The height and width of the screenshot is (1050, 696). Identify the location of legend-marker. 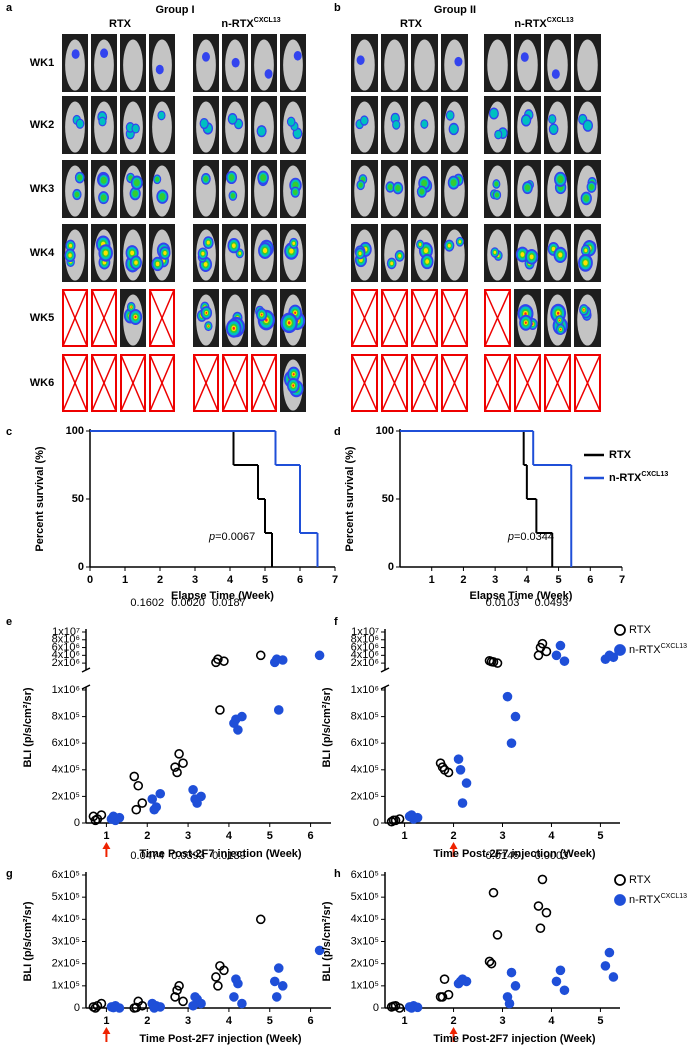
(620, 650).